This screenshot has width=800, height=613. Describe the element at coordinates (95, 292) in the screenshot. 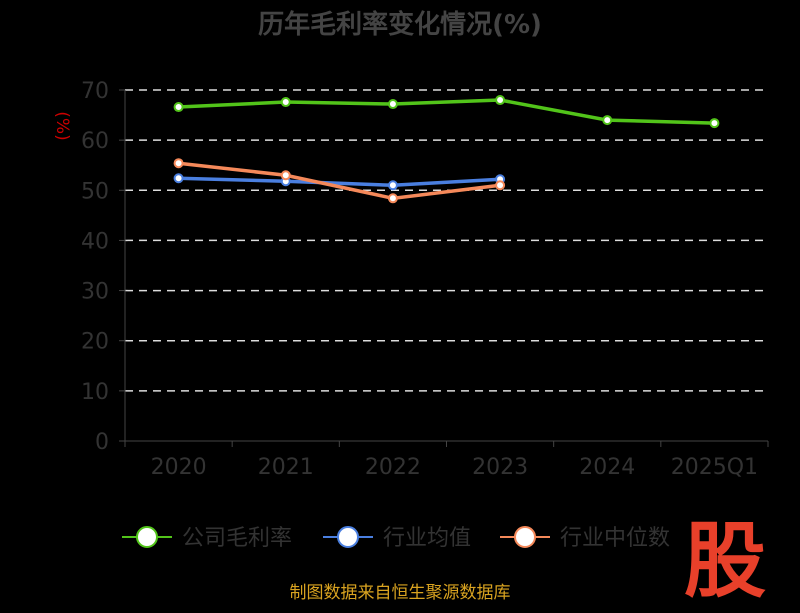

I see `y-tick-label: 30` at that location.